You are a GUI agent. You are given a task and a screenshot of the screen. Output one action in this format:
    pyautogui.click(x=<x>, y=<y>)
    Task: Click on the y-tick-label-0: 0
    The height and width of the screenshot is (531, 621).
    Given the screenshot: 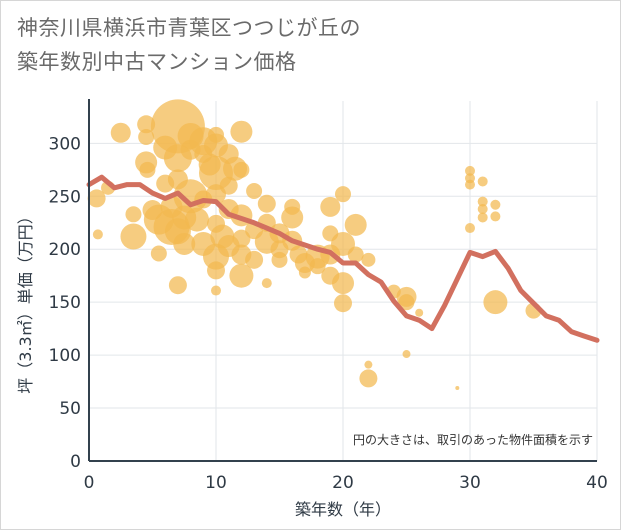 What is the action you would take?
    pyautogui.click(x=75, y=462)
    